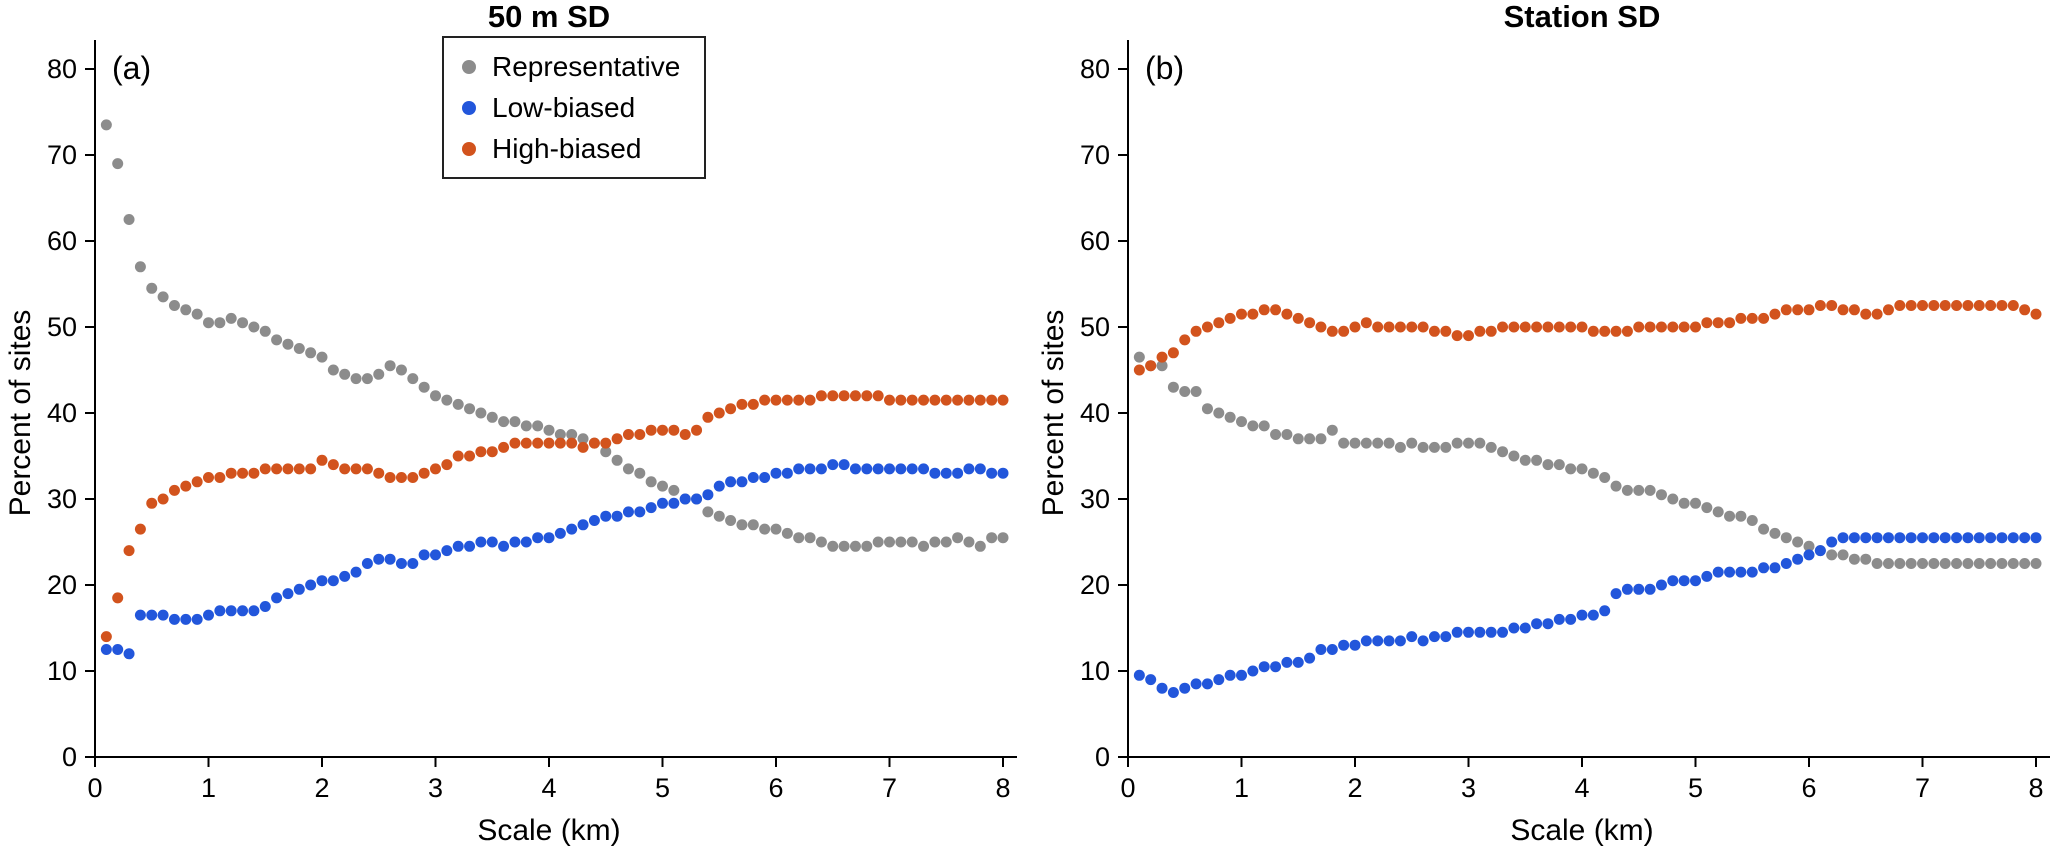 The height and width of the screenshot is (854, 2067). I want to click on panel-a-title: 50 m SD, so click(549, 17).